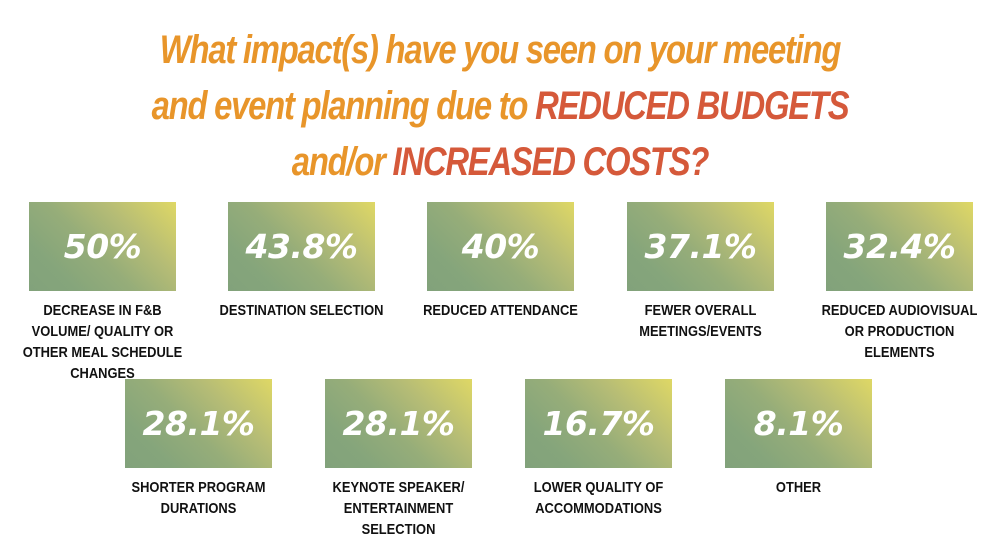  Describe the element at coordinates (598, 498) in the screenshot. I see `stat-label: LOWER QUALITY OF ACCOMMODATIONS` at that location.